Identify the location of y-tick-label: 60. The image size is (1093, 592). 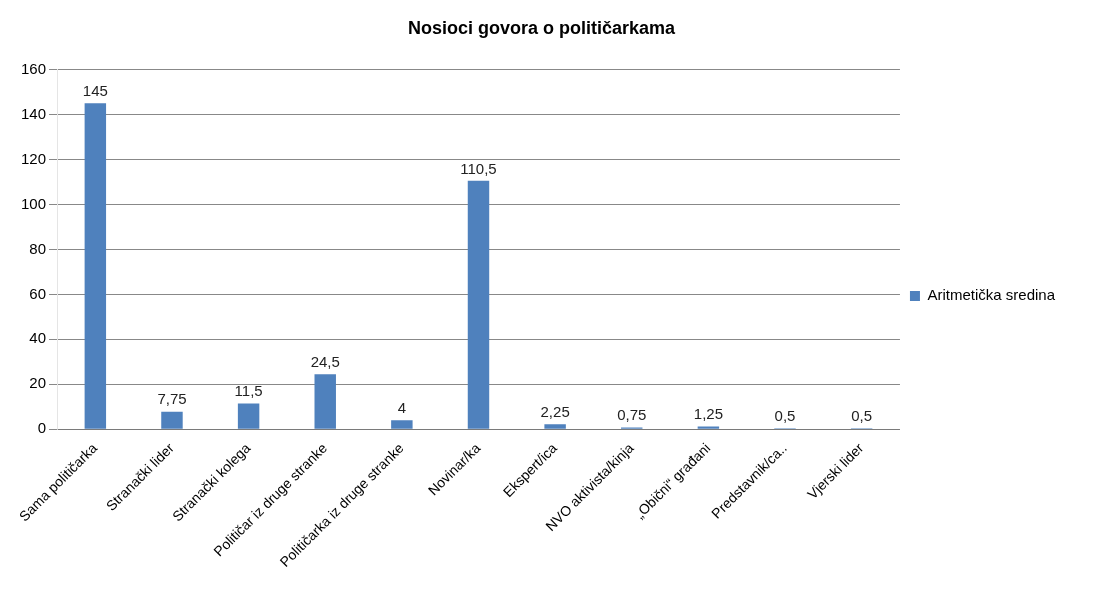
(38, 293).